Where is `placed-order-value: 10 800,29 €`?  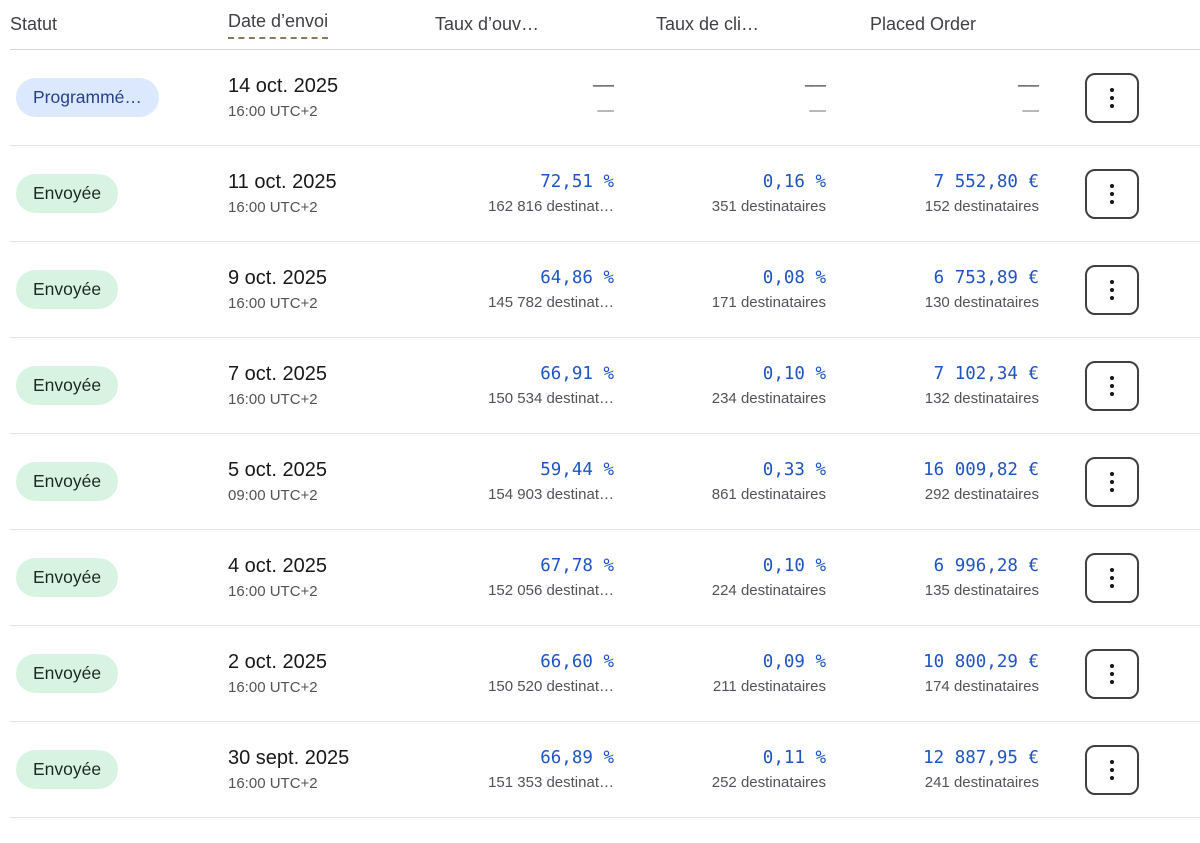 placed-order-value: 10 800,29 € is located at coordinates (981, 662).